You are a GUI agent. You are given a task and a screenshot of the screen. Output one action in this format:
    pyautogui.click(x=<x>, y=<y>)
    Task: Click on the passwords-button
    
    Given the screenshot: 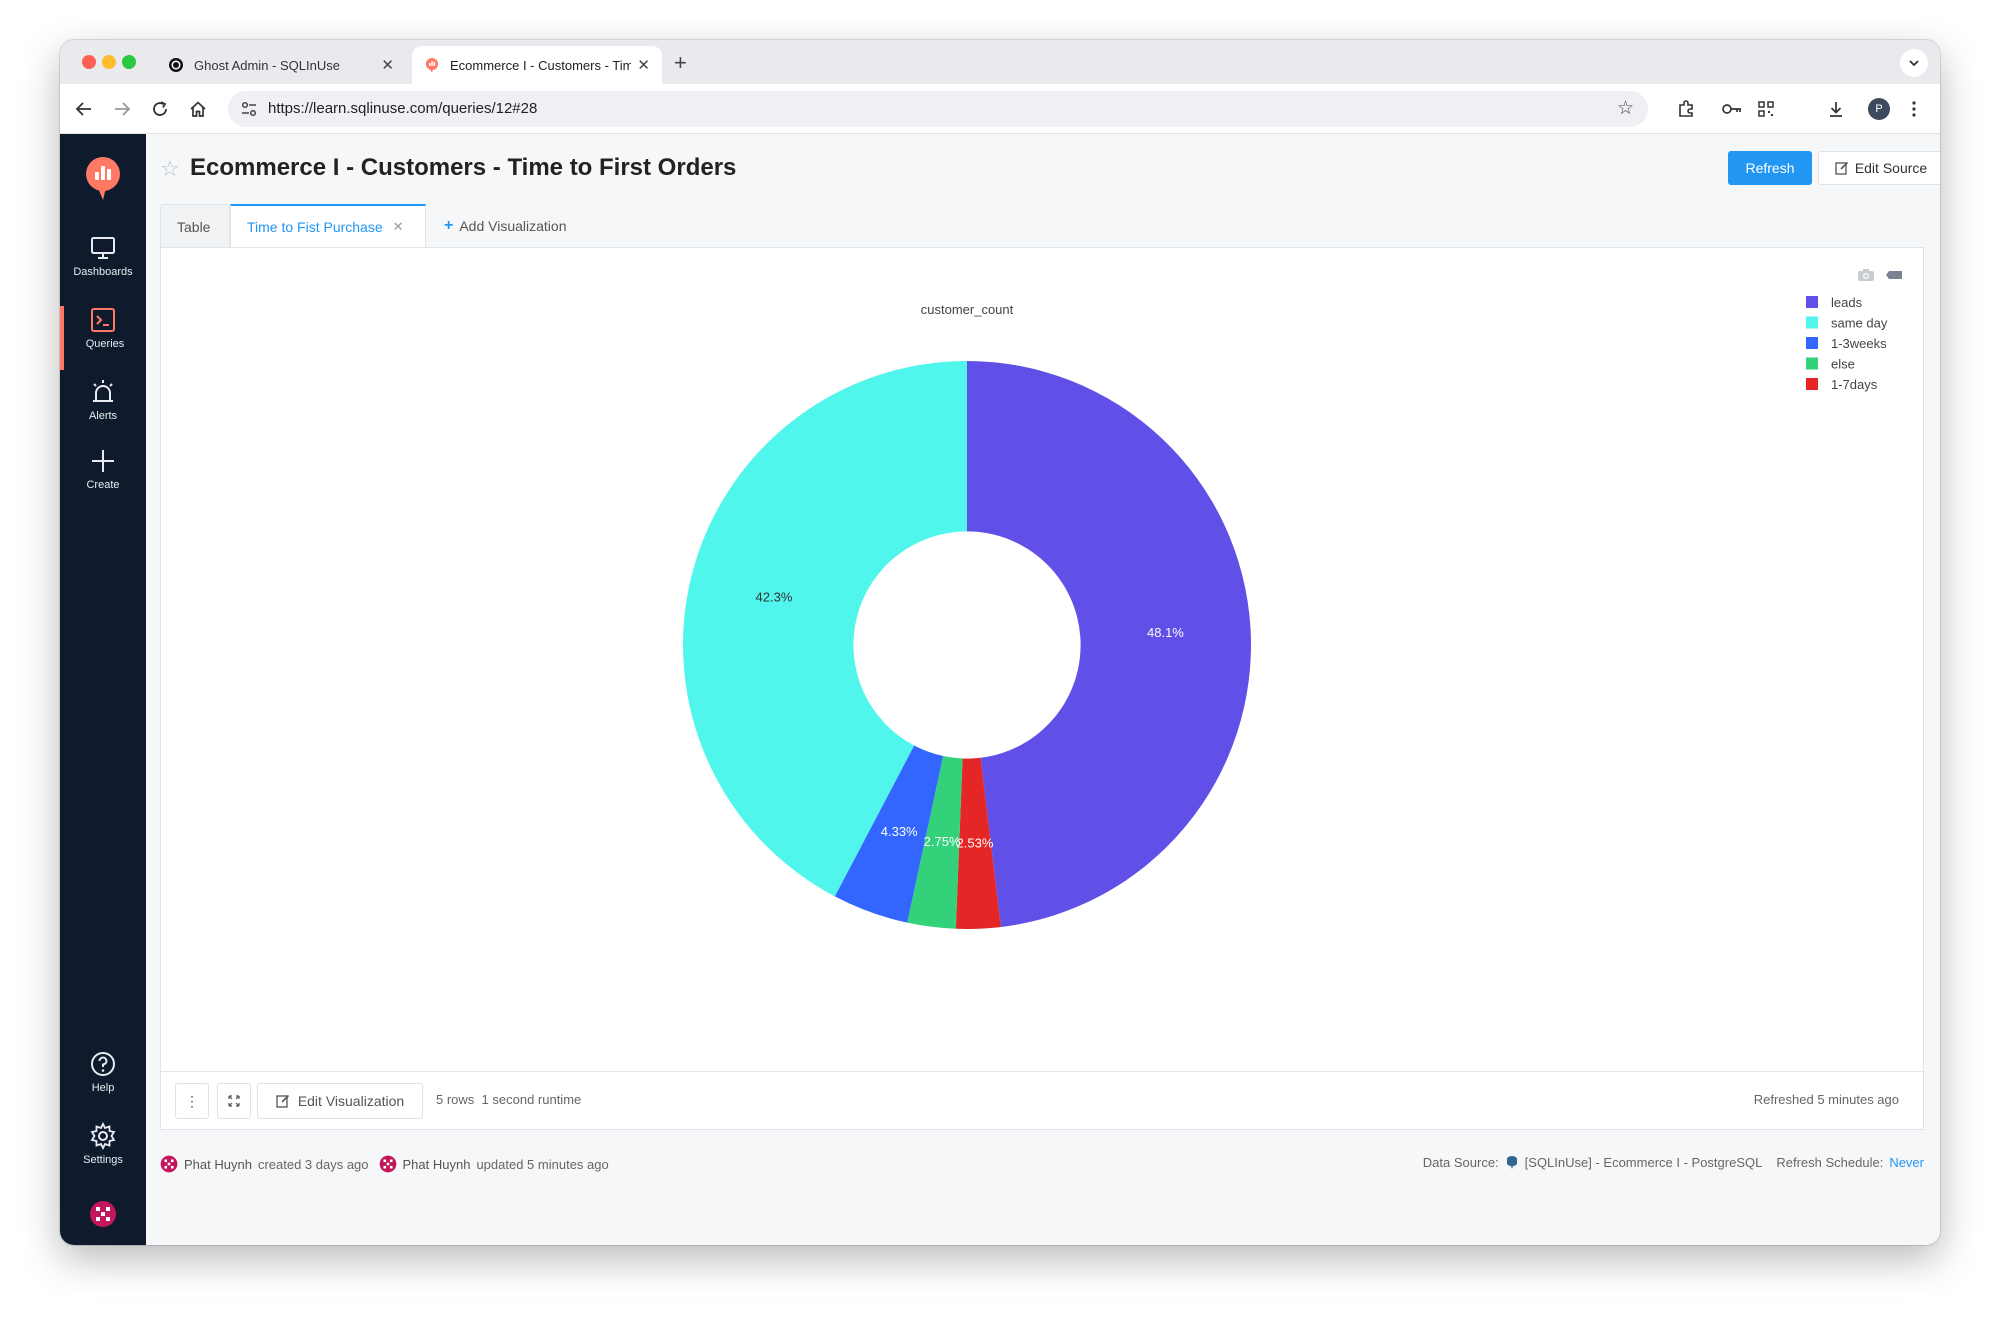 What is the action you would take?
    pyautogui.click(x=1732, y=109)
    